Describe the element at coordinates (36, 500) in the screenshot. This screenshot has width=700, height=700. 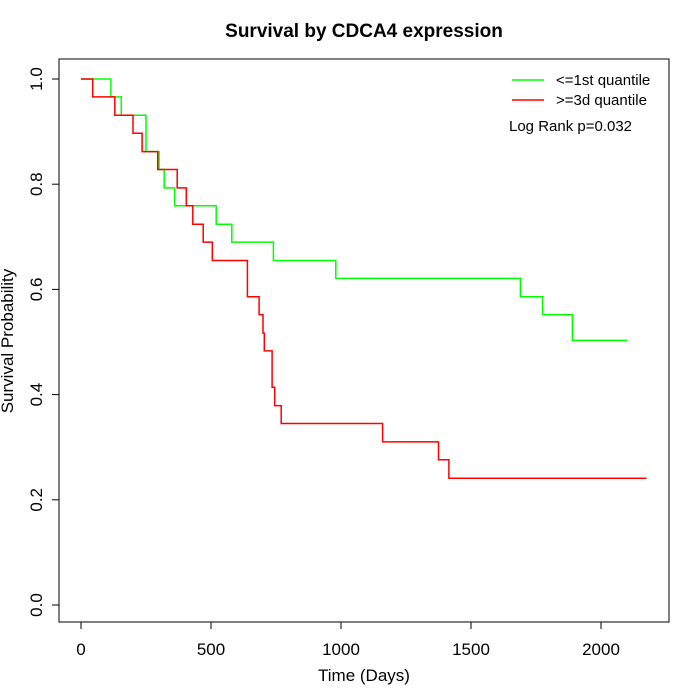
I see `y-tick-label: 0.2` at that location.